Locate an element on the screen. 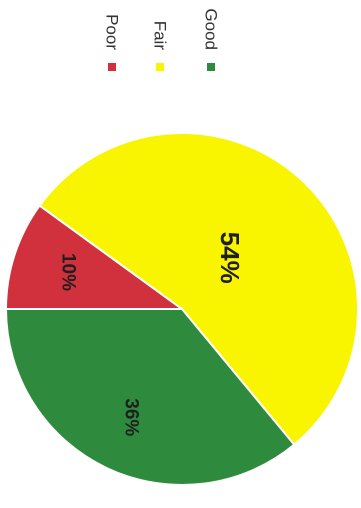 The image size is (361, 508). legend-swatch-fair is located at coordinates (160, 67).